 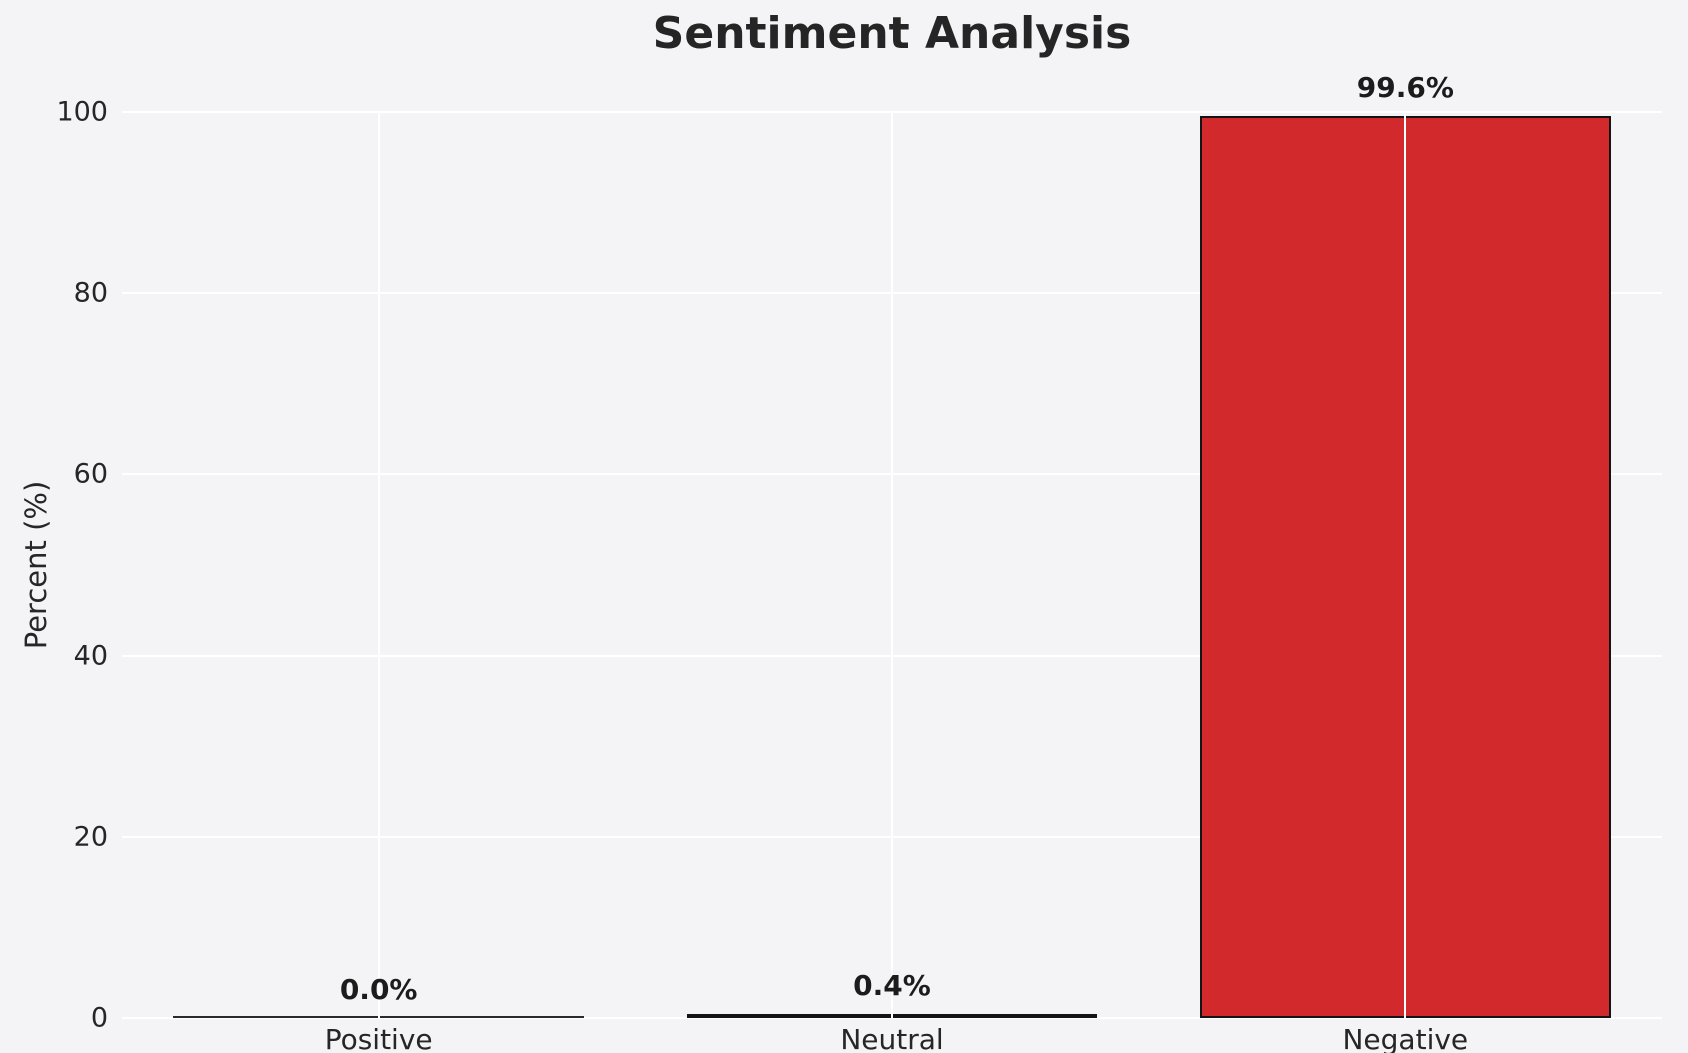 I want to click on y-tick-label-20: 20, so click(x=90, y=837).